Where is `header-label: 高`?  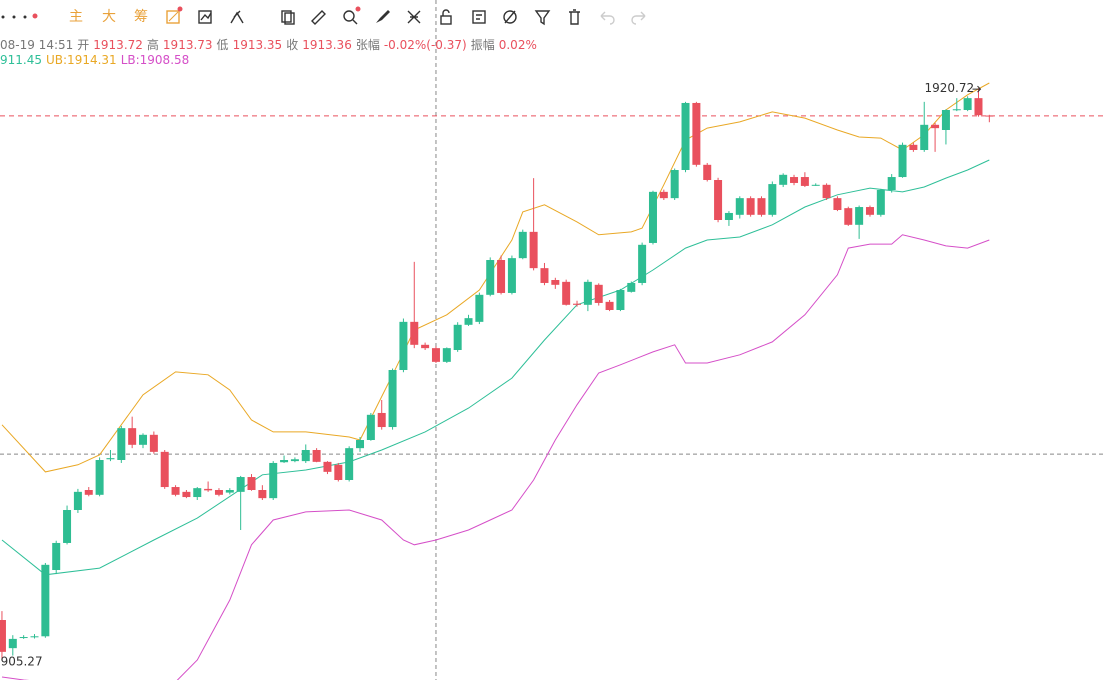
header-label: 高 is located at coordinates (152, 45).